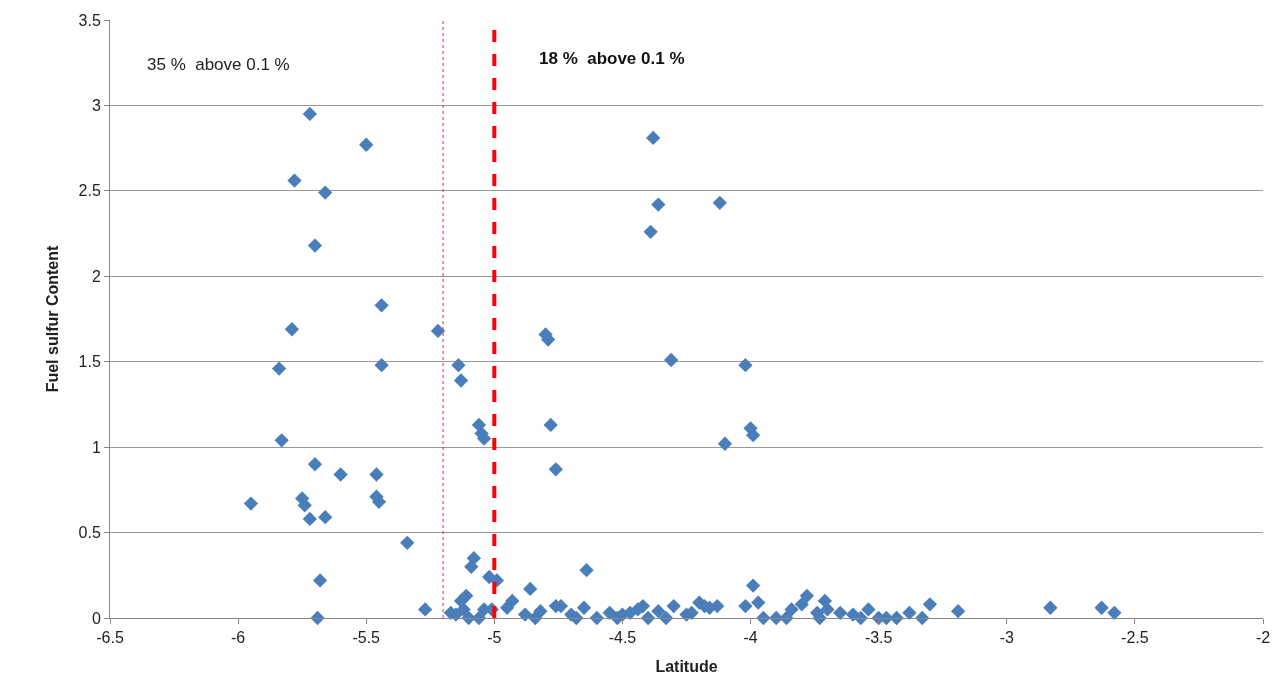 The image size is (1288, 698). Describe the element at coordinates (366, 638) in the screenshot. I see `x-tick-label: -5.5` at that location.